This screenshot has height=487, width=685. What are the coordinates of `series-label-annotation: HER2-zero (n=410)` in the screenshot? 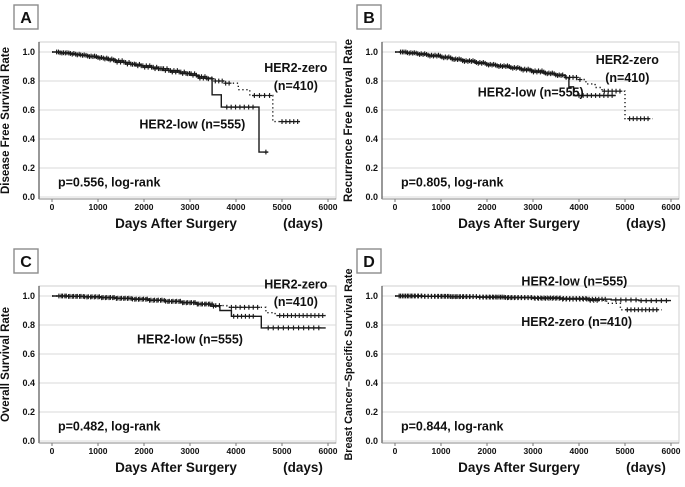 It's located at (576, 322).